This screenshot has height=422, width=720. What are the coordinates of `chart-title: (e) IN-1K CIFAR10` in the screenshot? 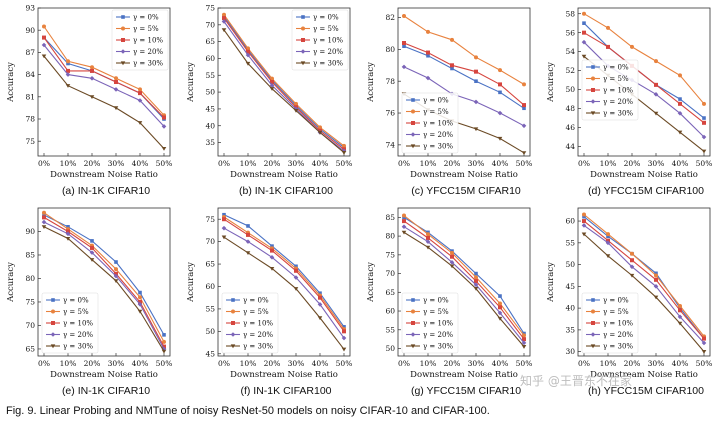 It's located at (106, 391).